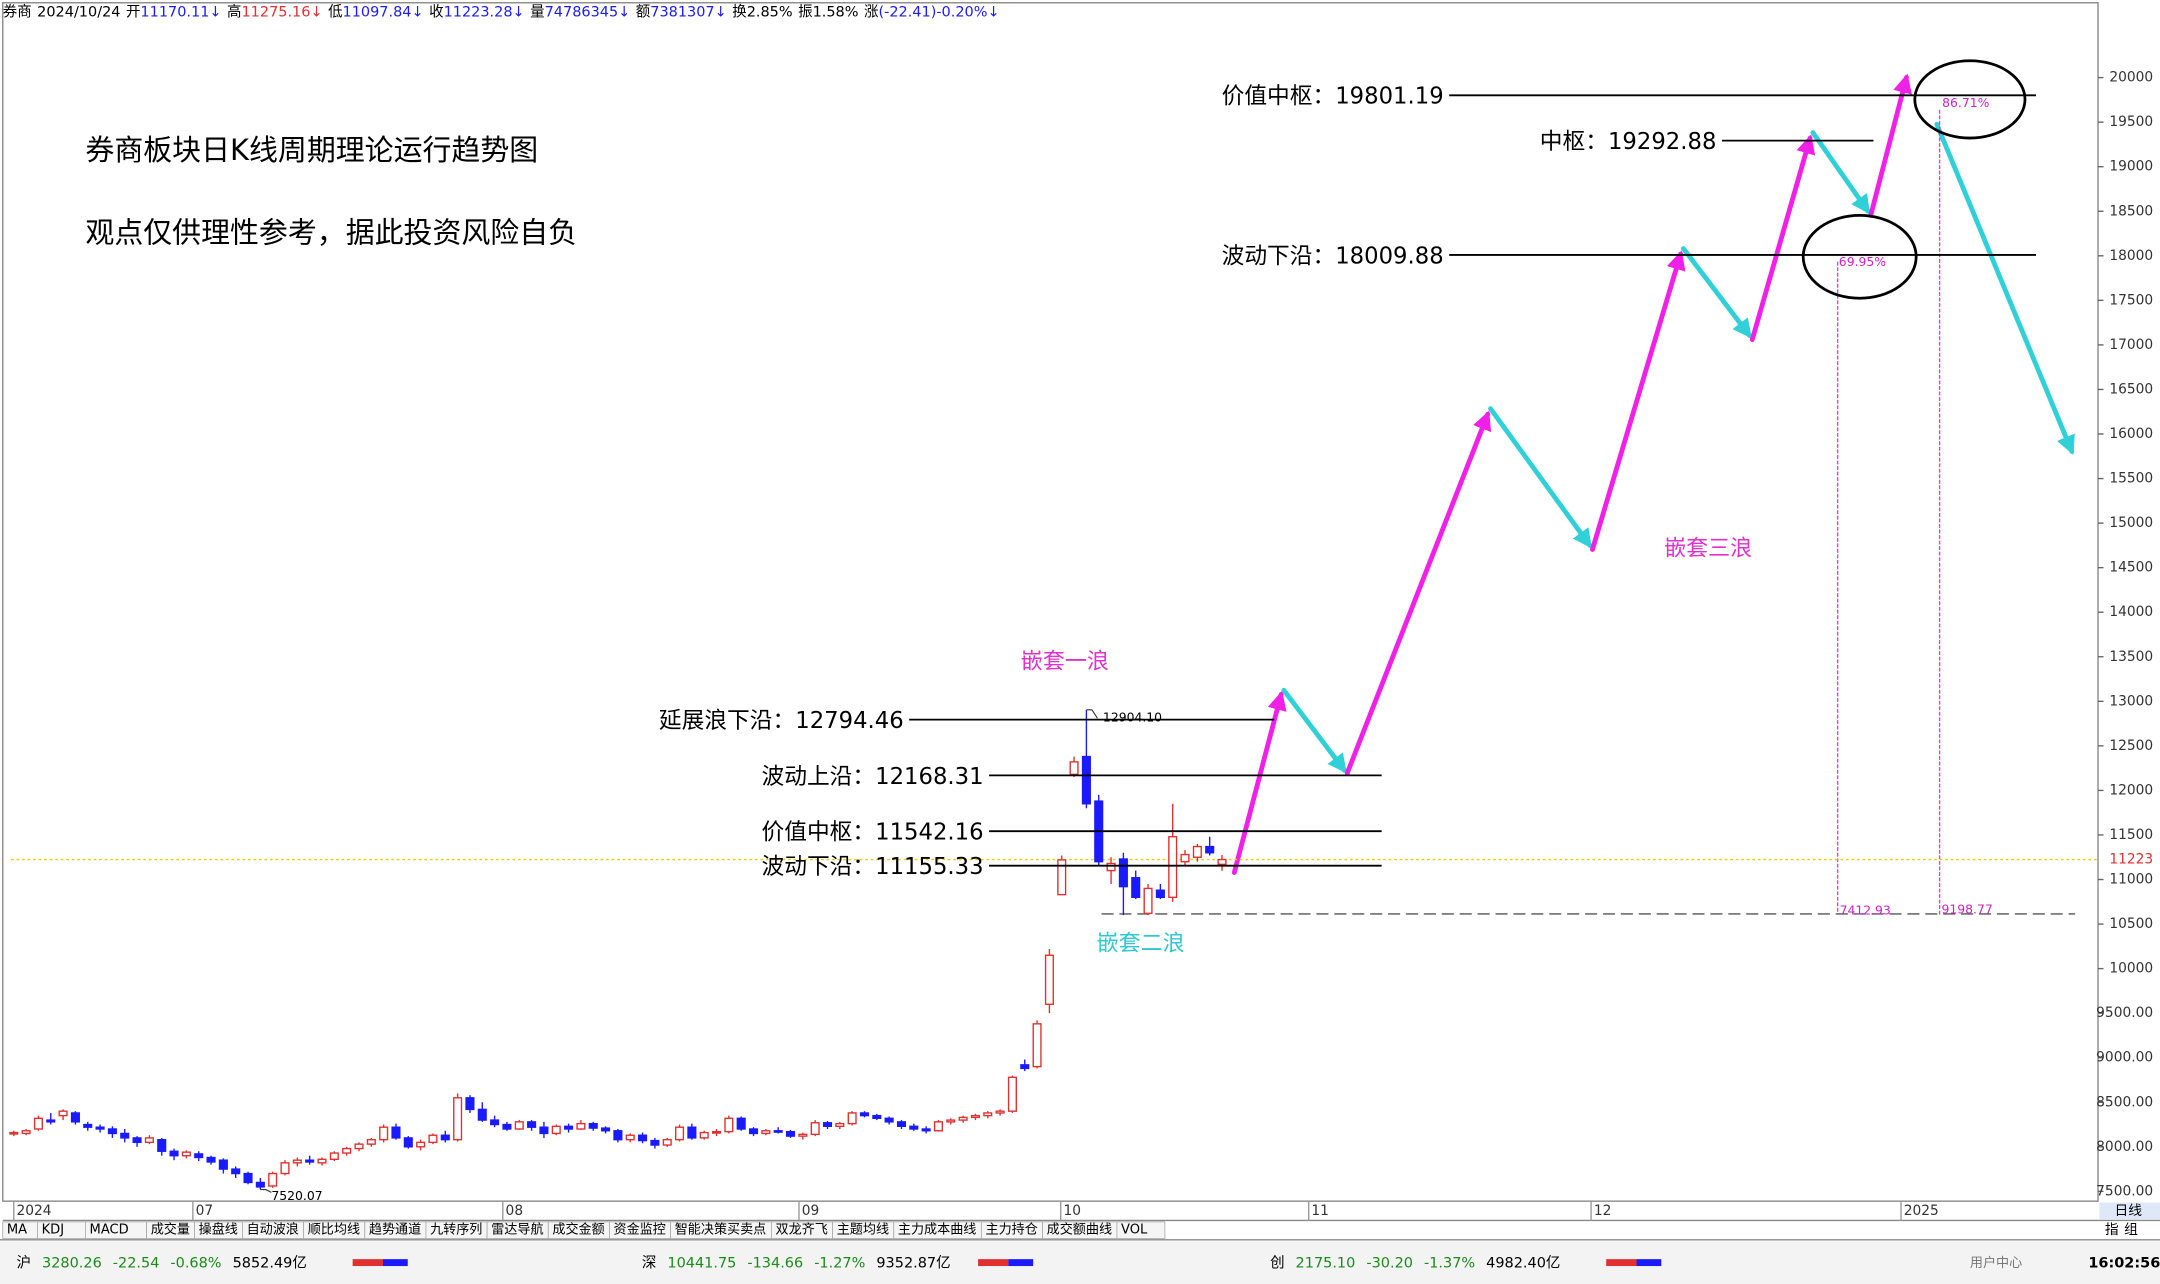 The image size is (2160, 1284). Describe the element at coordinates (162, 1262) in the screenshot. I see `index-quote: 沪 3280.26 -22.54 -0.68% 5852.49亿` at that location.